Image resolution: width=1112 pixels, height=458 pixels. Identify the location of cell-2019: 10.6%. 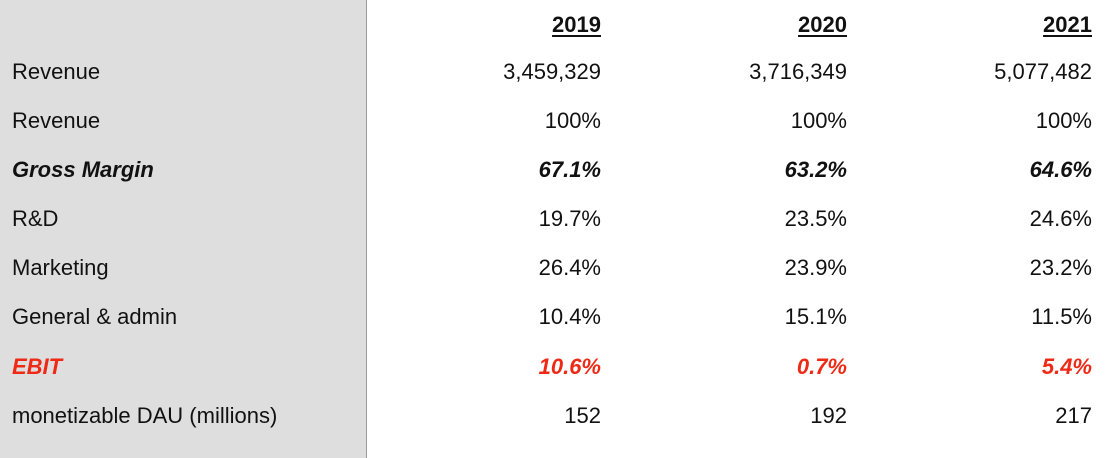
(569, 366).